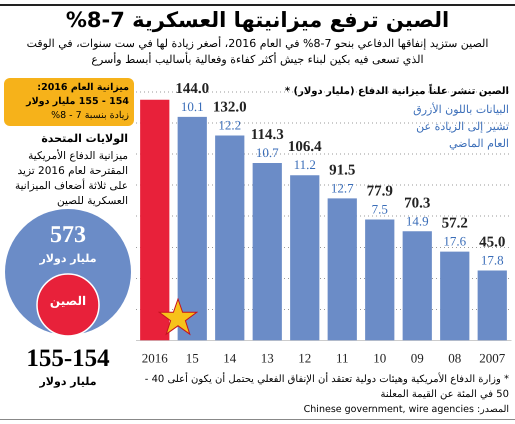  What do you see at coordinates (229, 107) in the screenshot?
I see `data-label: 132.0` at bounding box center [229, 107].